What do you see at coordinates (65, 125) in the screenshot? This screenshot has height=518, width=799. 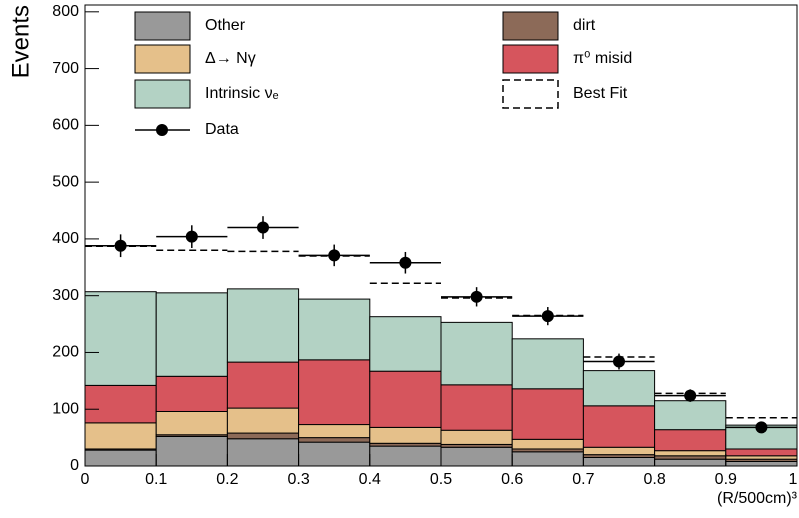 I see `y-tick-label: 600` at bounding box center [65, 125].